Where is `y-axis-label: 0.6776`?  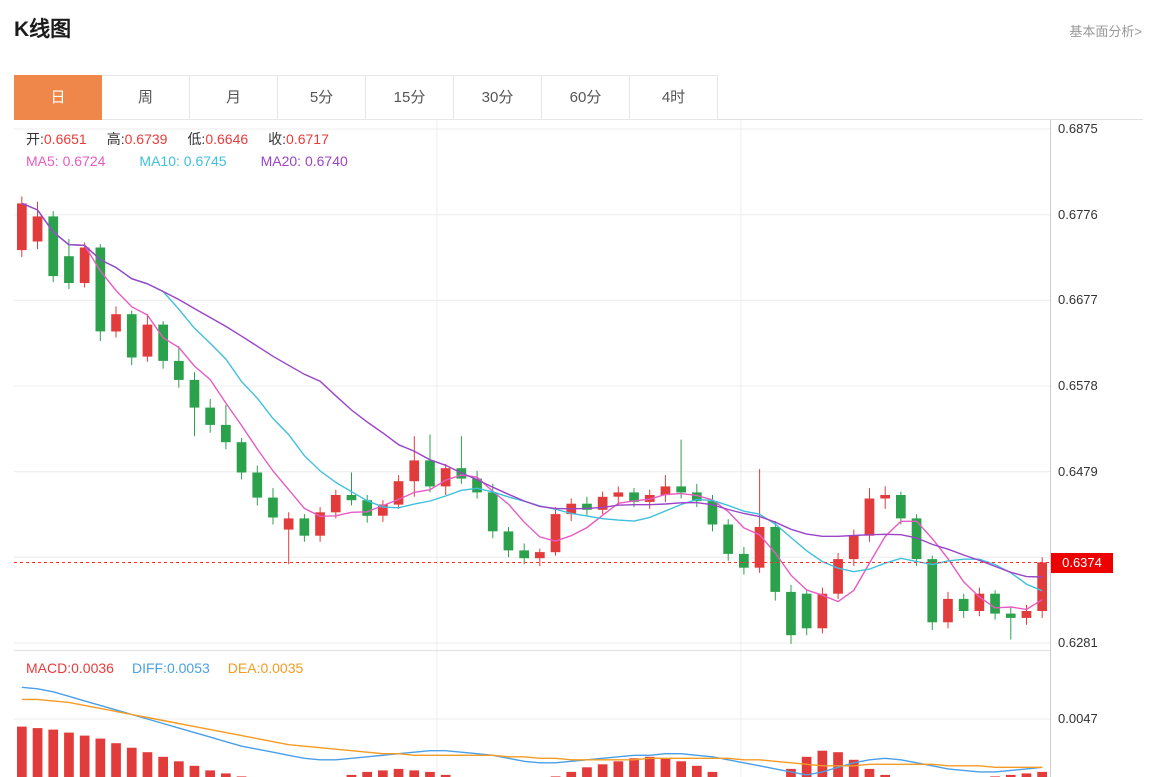
y-axis-label: 0.6776 is located at coordinates (1078, 214).